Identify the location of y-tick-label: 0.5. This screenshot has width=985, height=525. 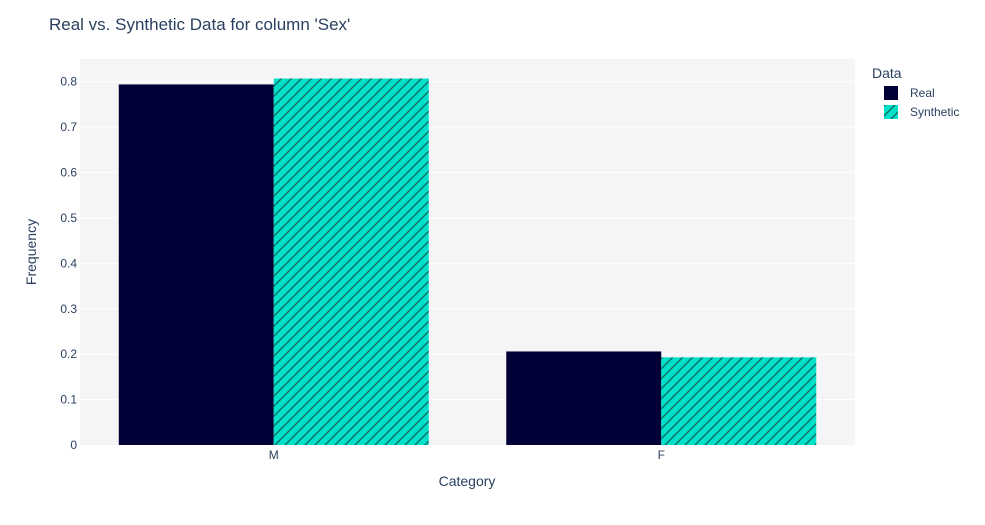
(68, 218).